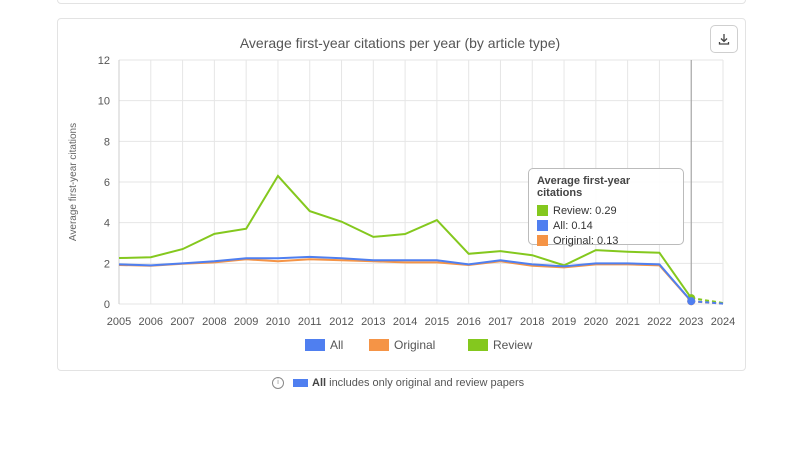  Describe the element at coordinates (151, 322) in the screenshot. I see `x-tick-label: 2006` at that location.